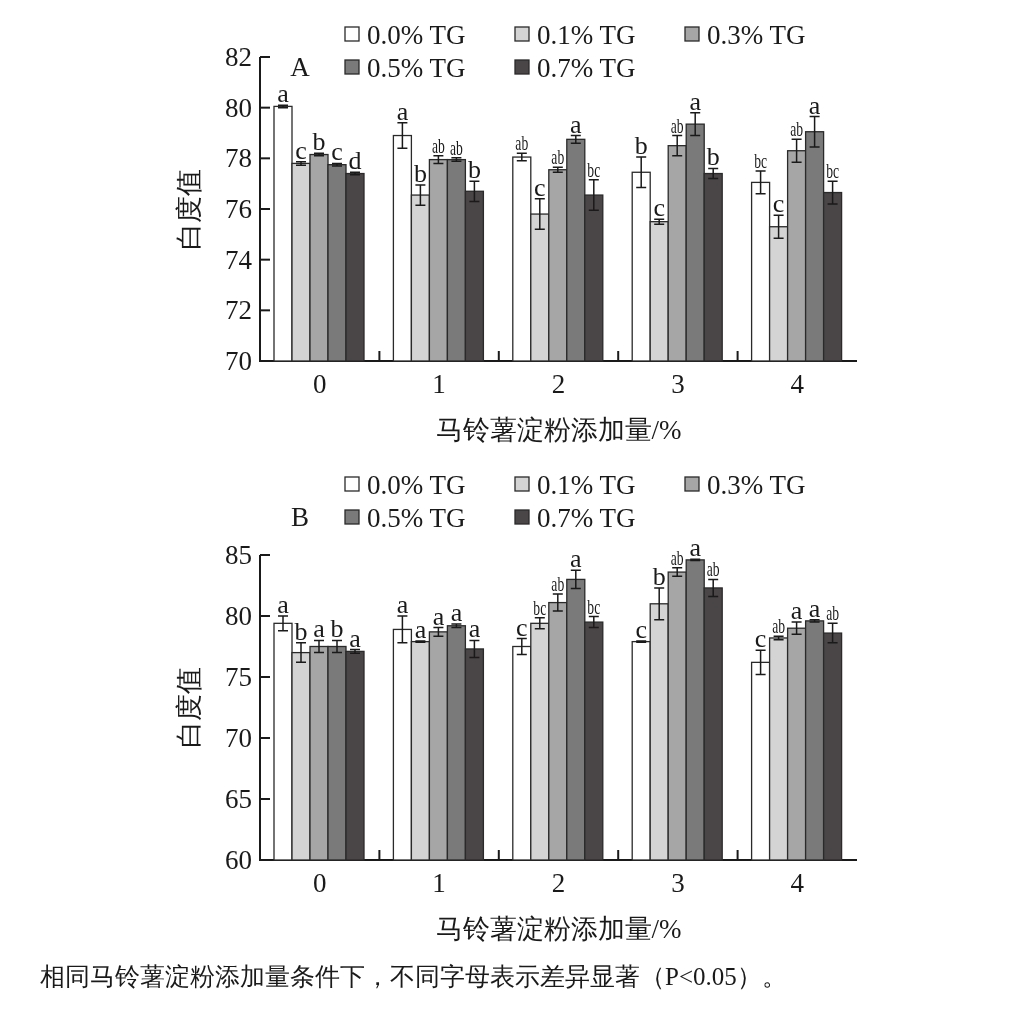 Image resolution: width=1013 pixels, height=1018 pixels. What do you see at coordinates (238, 209) in the screenshot?
I see `y-tick-label: 76` at bounding box center [238, 209].